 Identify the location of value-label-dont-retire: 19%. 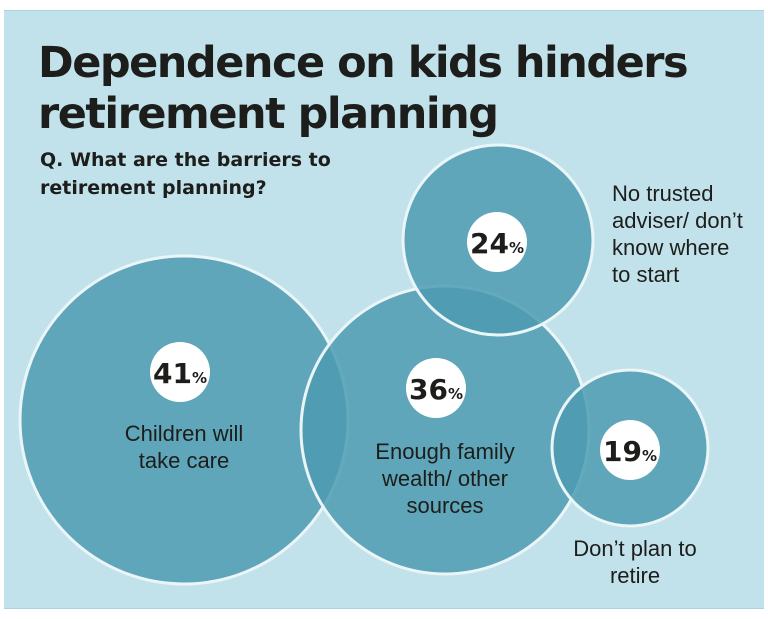
(630, 451).